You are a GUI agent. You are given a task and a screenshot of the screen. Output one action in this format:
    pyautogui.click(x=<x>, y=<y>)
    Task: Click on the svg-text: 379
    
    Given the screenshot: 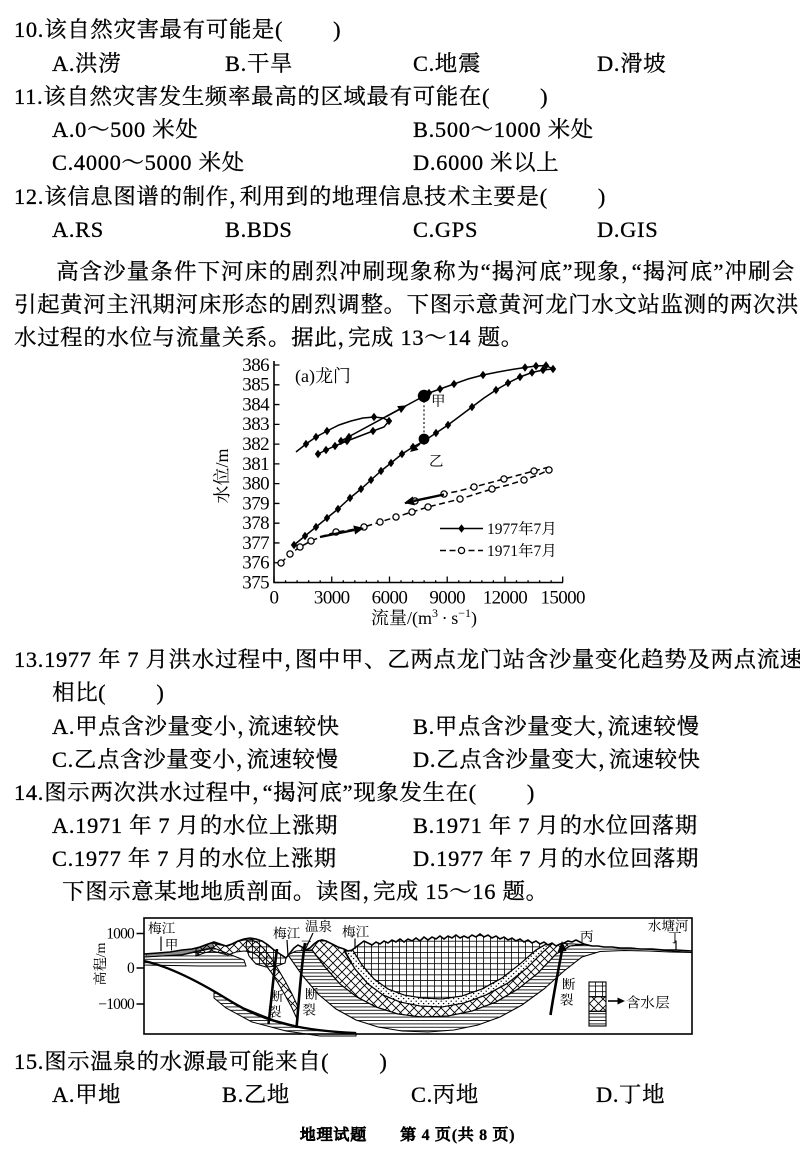 What is the action you would take?
    pyautogui.click(x=255, y=503)
    